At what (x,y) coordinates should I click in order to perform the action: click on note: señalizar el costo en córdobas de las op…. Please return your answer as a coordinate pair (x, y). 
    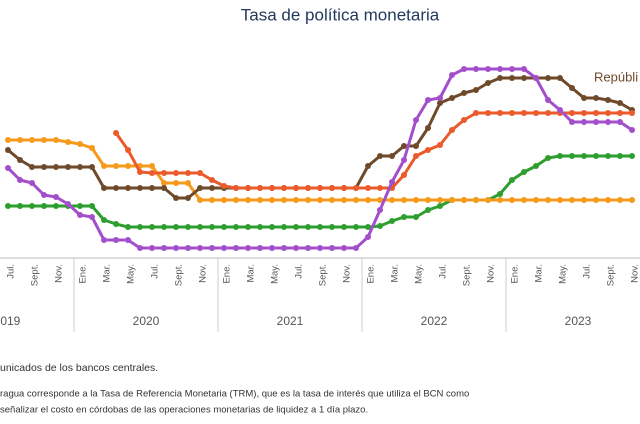
    Looking at the image, I should click on (184, 410).